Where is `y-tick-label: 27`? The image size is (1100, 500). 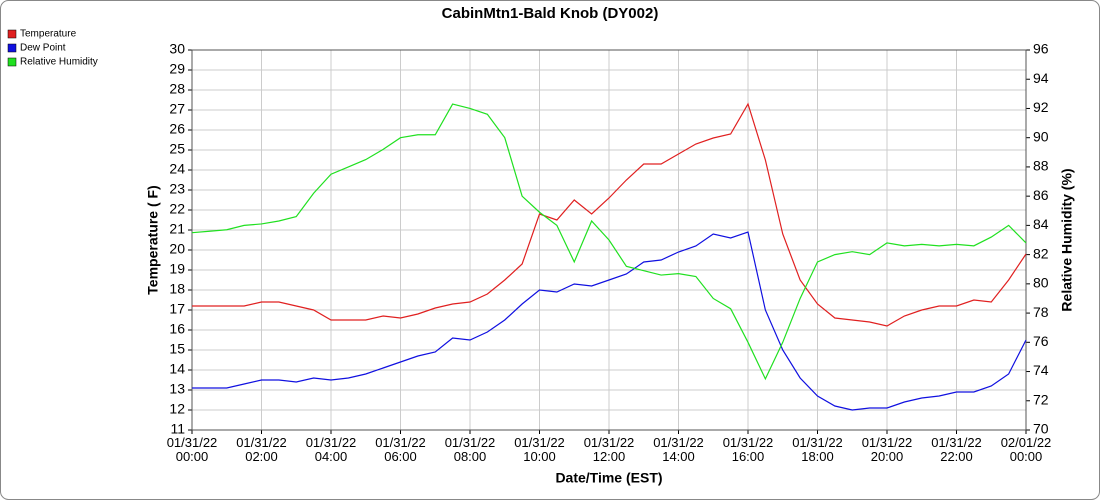
y-tick-label: 27 is located at coordinates (177, 109).